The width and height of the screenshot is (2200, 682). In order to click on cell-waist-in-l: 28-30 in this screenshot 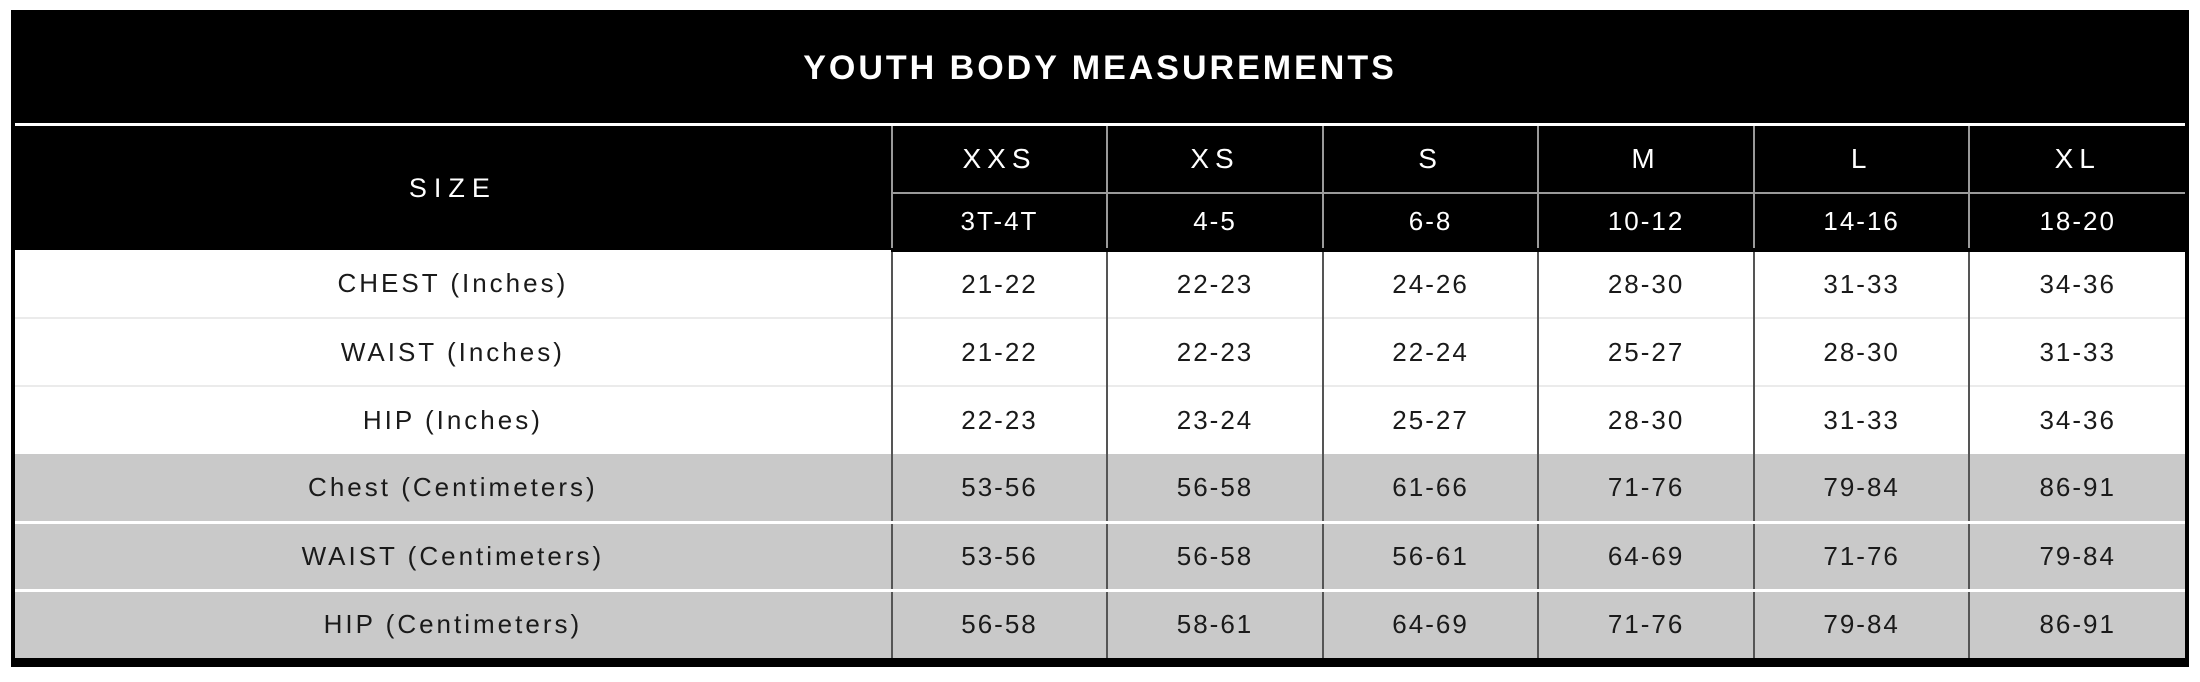, I will do `click(1861, 351)`.